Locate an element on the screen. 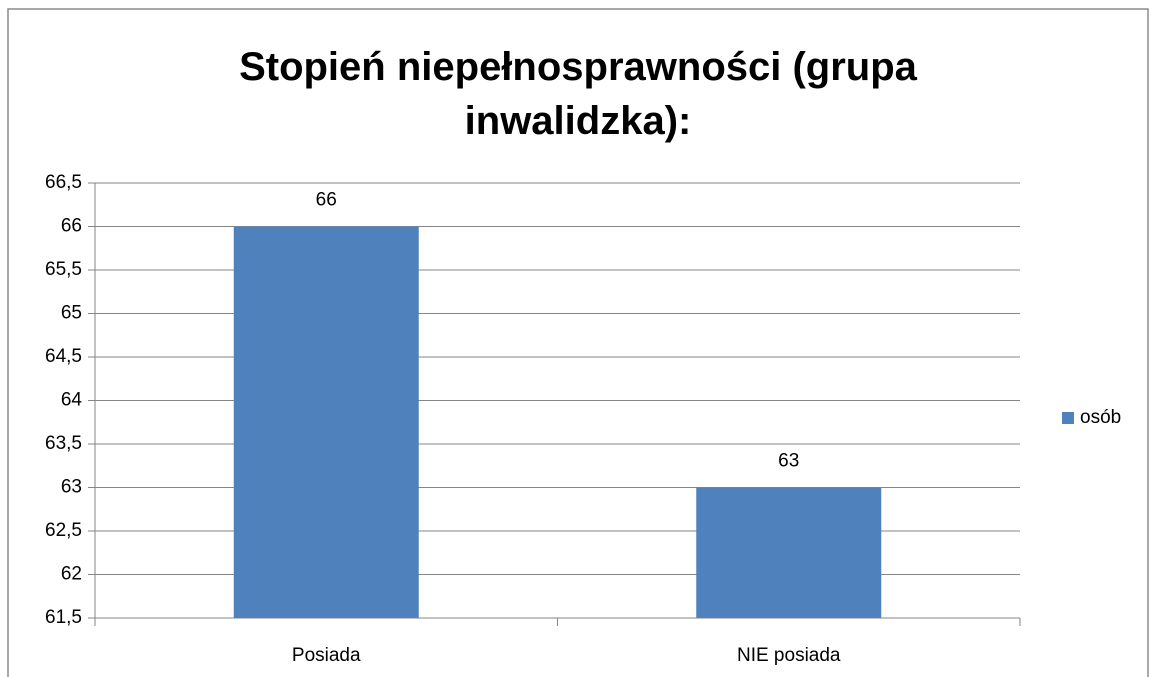 This screenshot has width=1151, height=677. y-tick-label: 64,5 is located at coordinates (63, 356).